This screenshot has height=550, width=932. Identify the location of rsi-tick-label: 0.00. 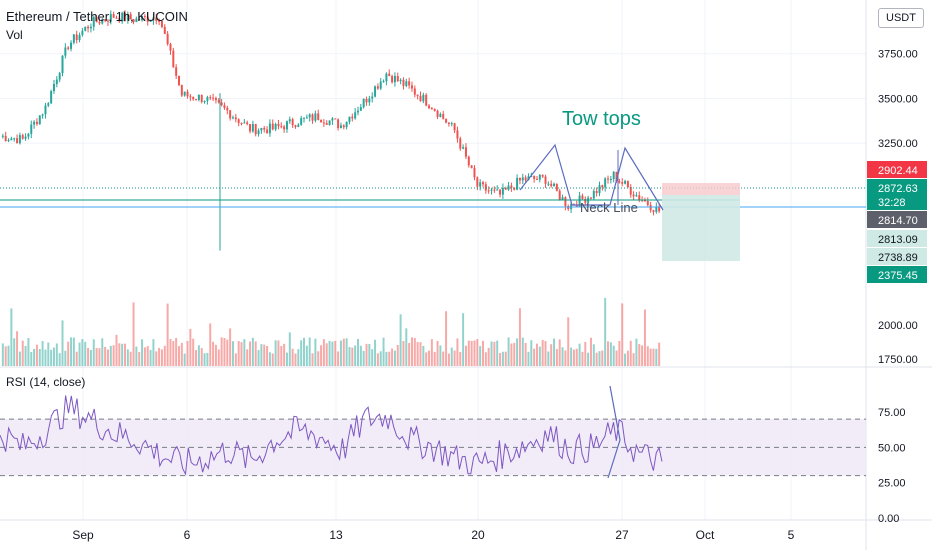
(888, 519).